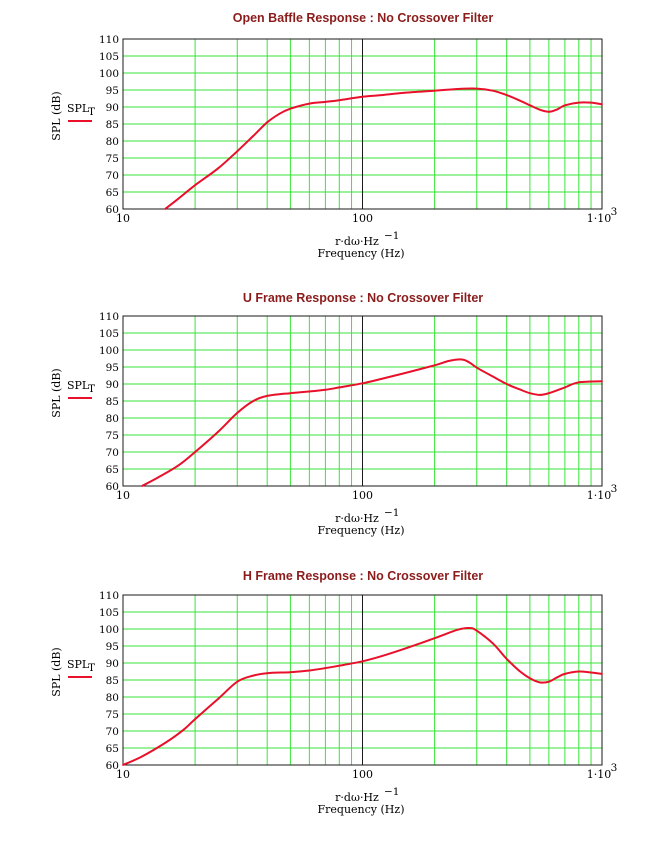 The height and width of the screenshot is (842, 668). Describe the element at coordinates (112, 647) in the screenshot. I see `y-tick-label: 95` at that location.